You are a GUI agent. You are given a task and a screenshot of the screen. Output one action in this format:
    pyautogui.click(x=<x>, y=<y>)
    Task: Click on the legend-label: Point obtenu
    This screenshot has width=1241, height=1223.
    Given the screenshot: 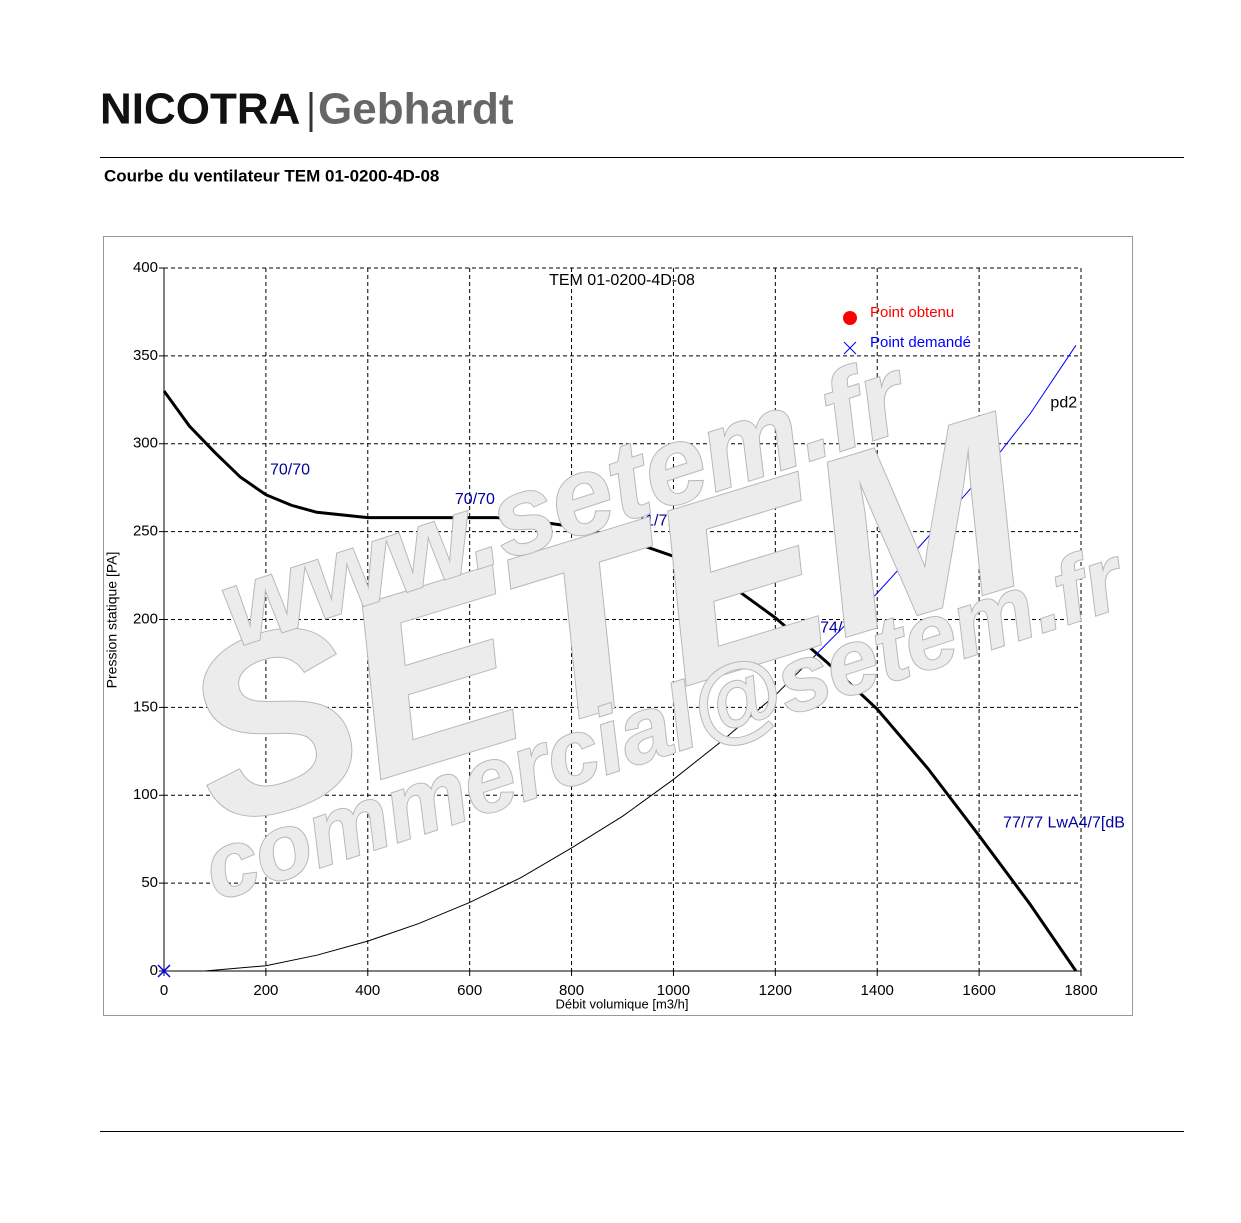 What is the action you would take?
    pyautogui.click(x=912, y=312)
    